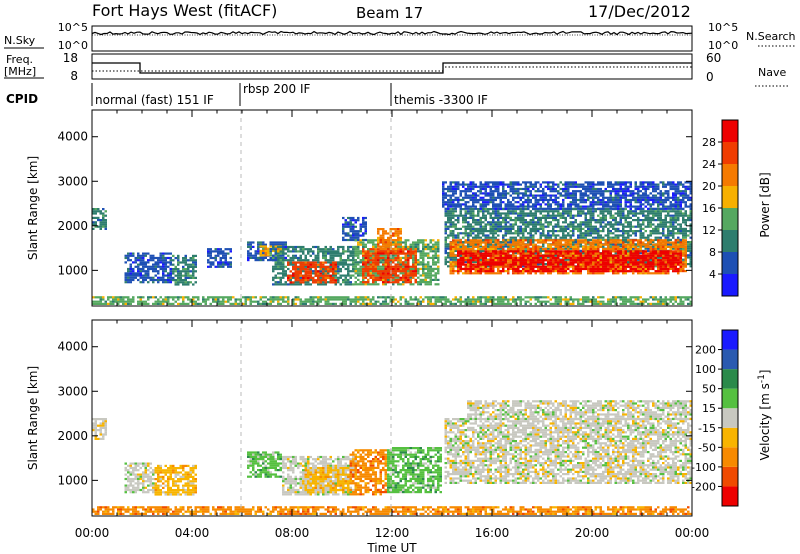 The width and height of the screenshot is (800, 554). What do you see at coordinates (19, 59) in the screenshot?
I see `freq-label-1: Freq.` at bounding box center [19, 59].